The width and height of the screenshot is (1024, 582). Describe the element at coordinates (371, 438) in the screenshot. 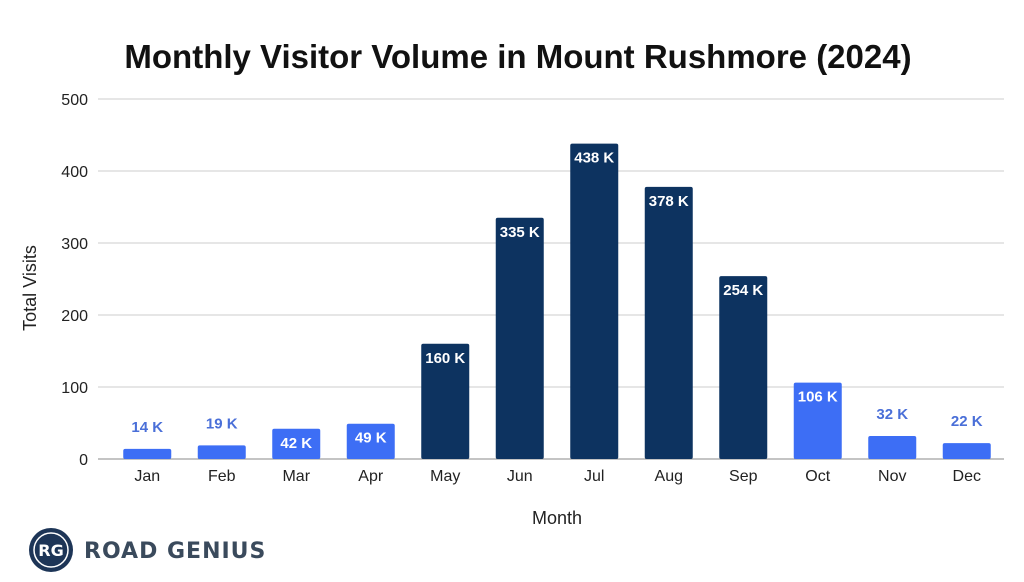

I see `data-label-apr: 49 K` at that location.